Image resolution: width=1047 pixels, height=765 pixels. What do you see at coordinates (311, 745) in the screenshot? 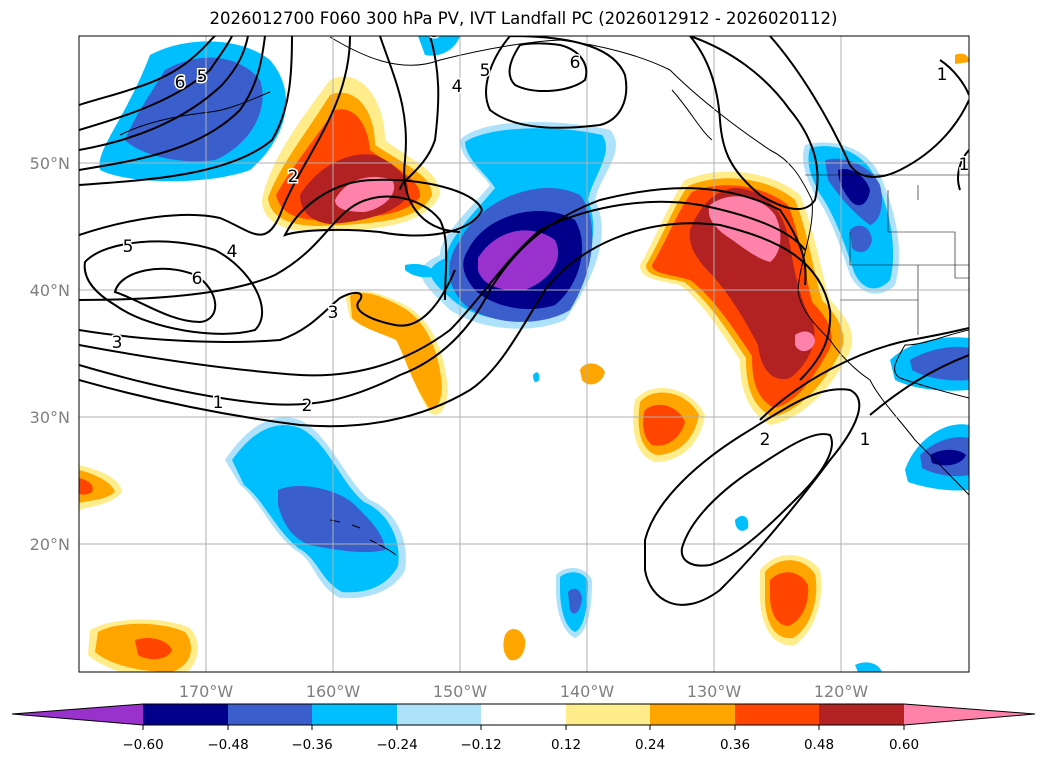
I see `colorbar-tick-label: −0.36` at bounding box center [311, 745].